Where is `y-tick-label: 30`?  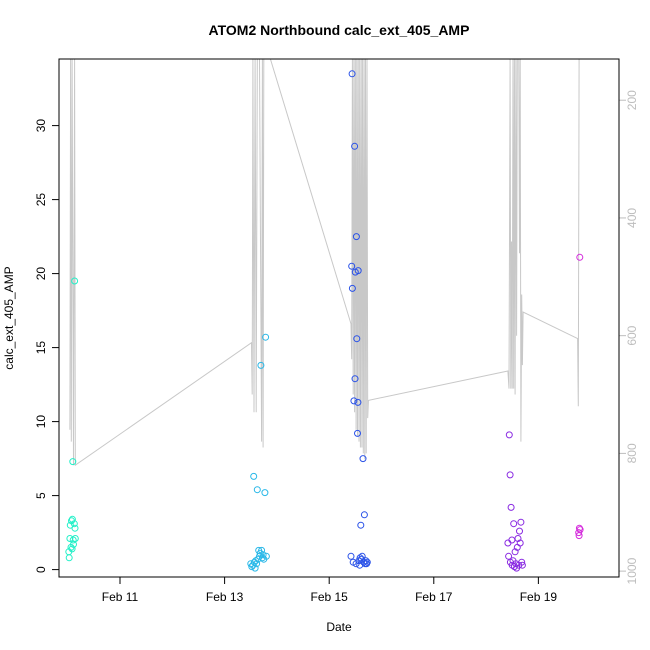 y-tick-label: 30 is located at coordinates (41, 126).